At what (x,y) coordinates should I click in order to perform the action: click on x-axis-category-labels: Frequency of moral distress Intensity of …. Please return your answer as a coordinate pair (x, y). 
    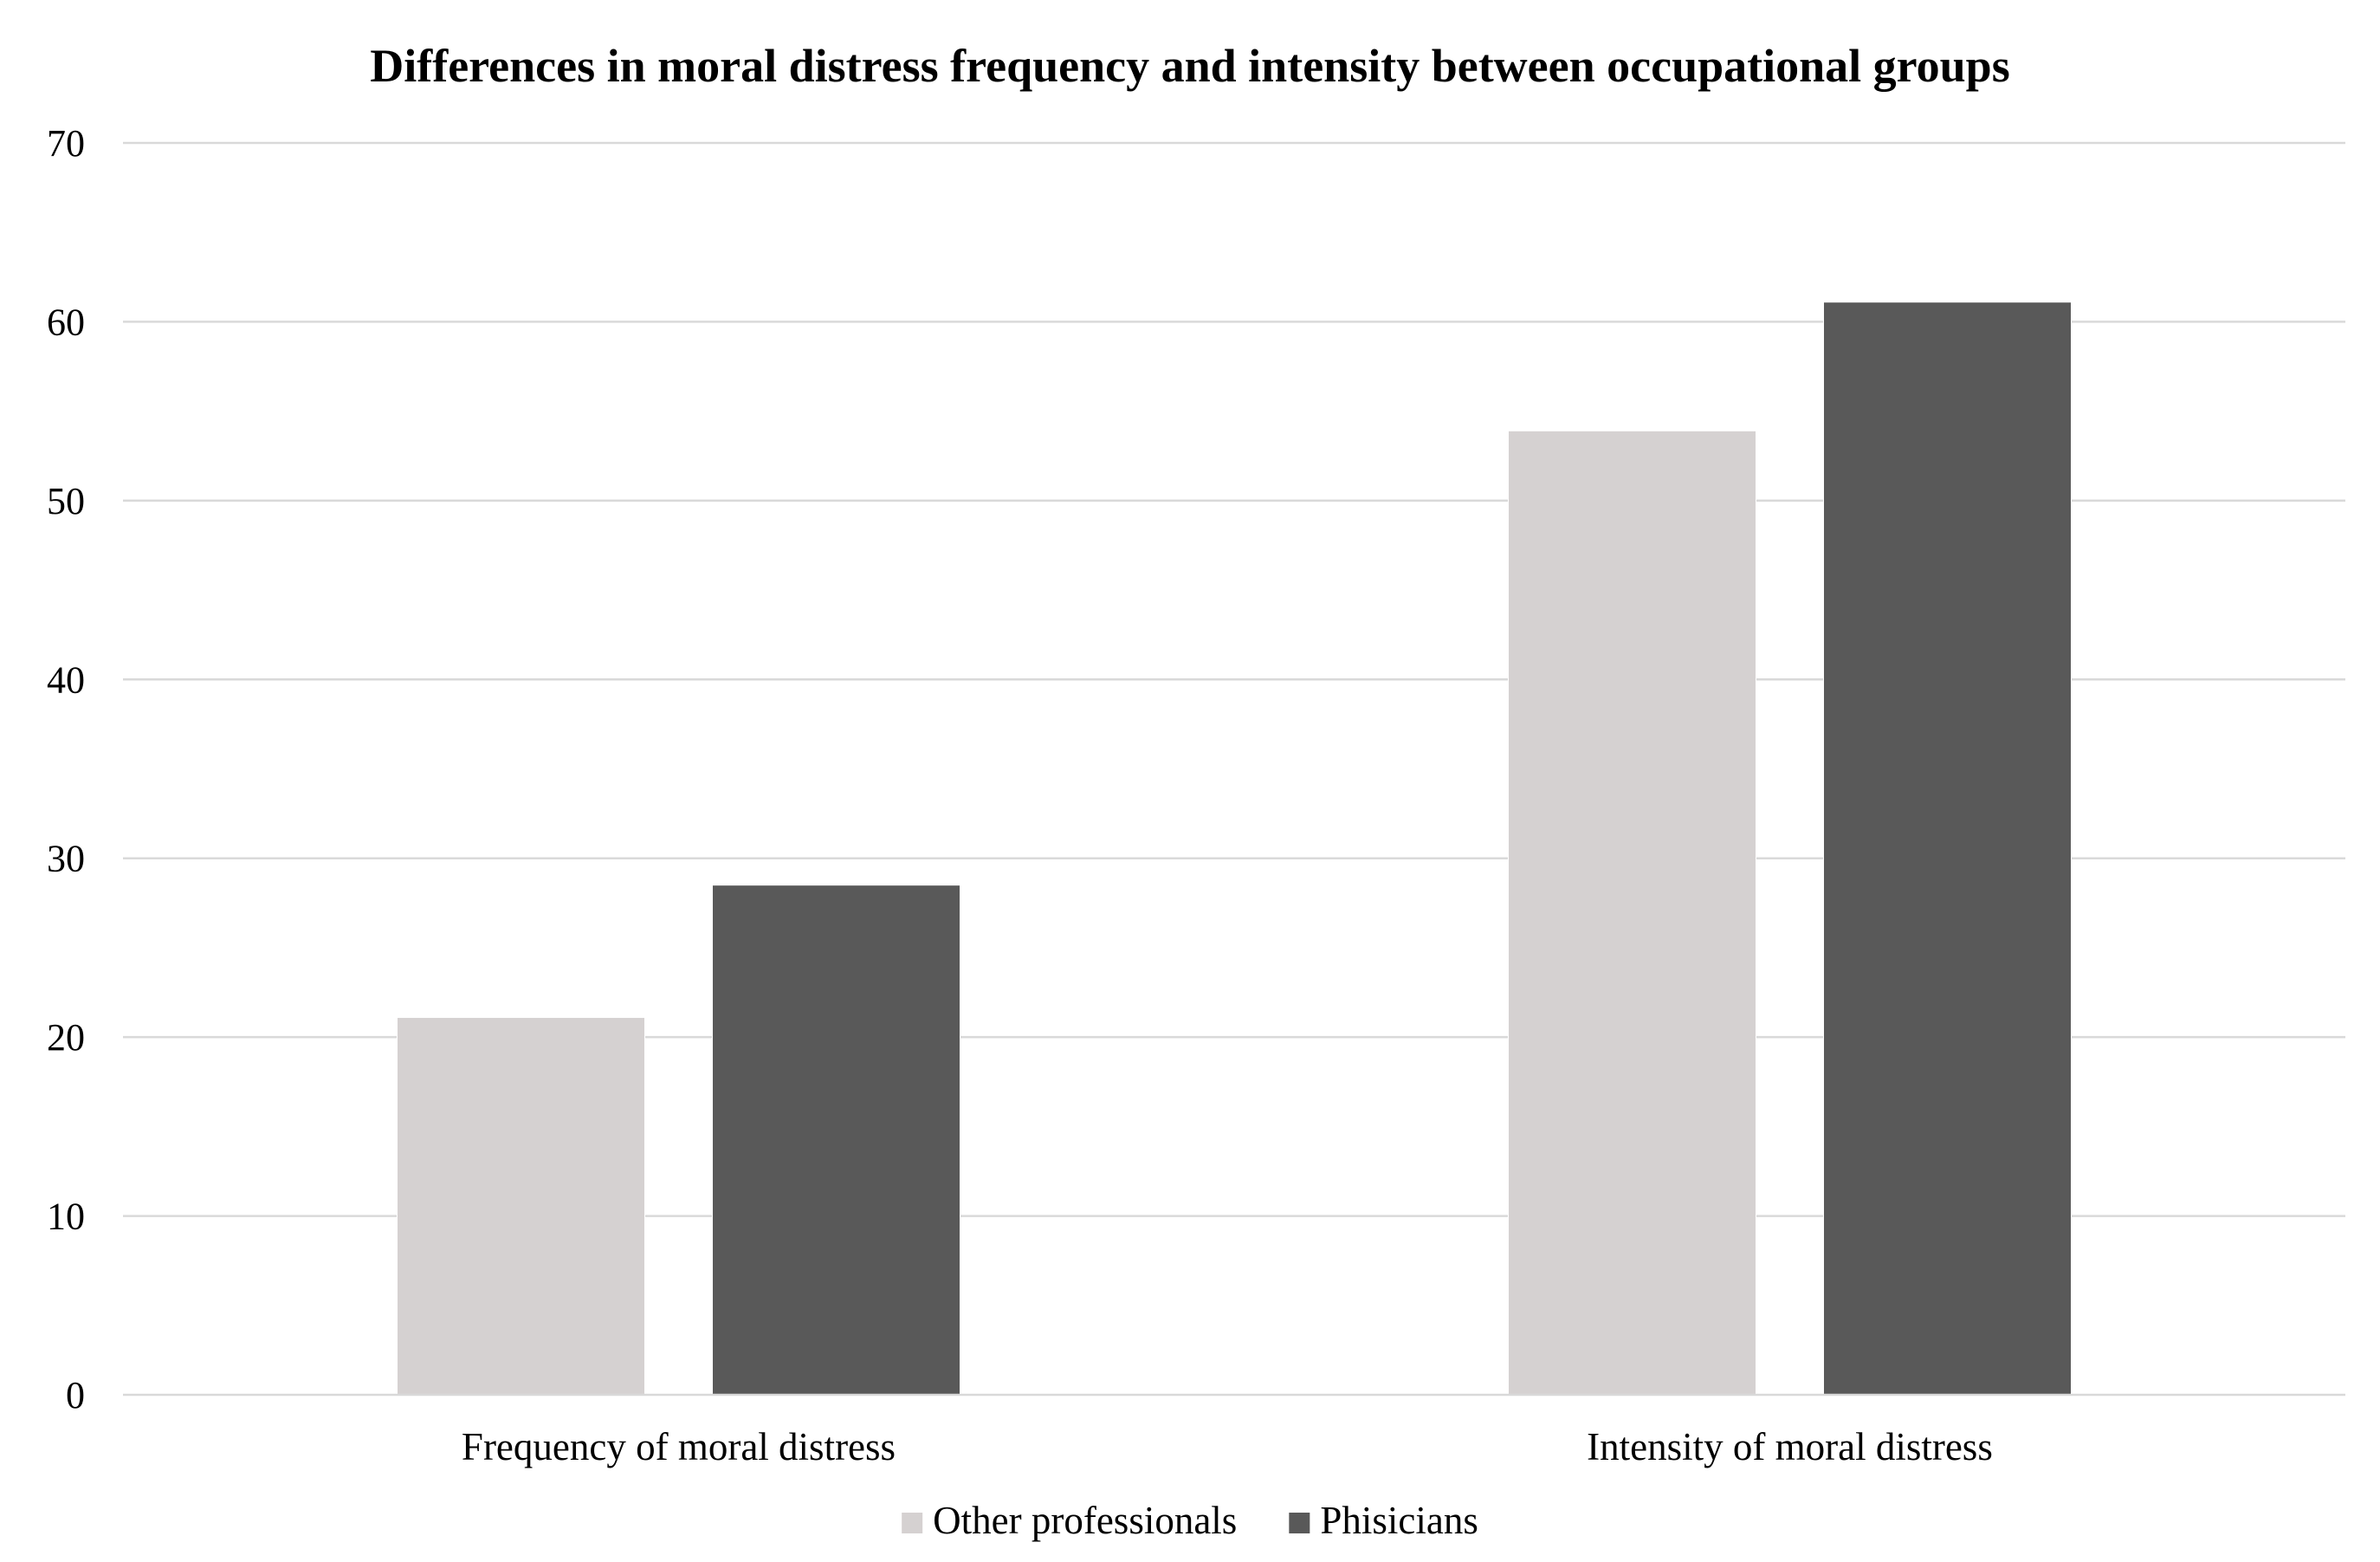
    Looking at the image, I should click on (1227, 1446).